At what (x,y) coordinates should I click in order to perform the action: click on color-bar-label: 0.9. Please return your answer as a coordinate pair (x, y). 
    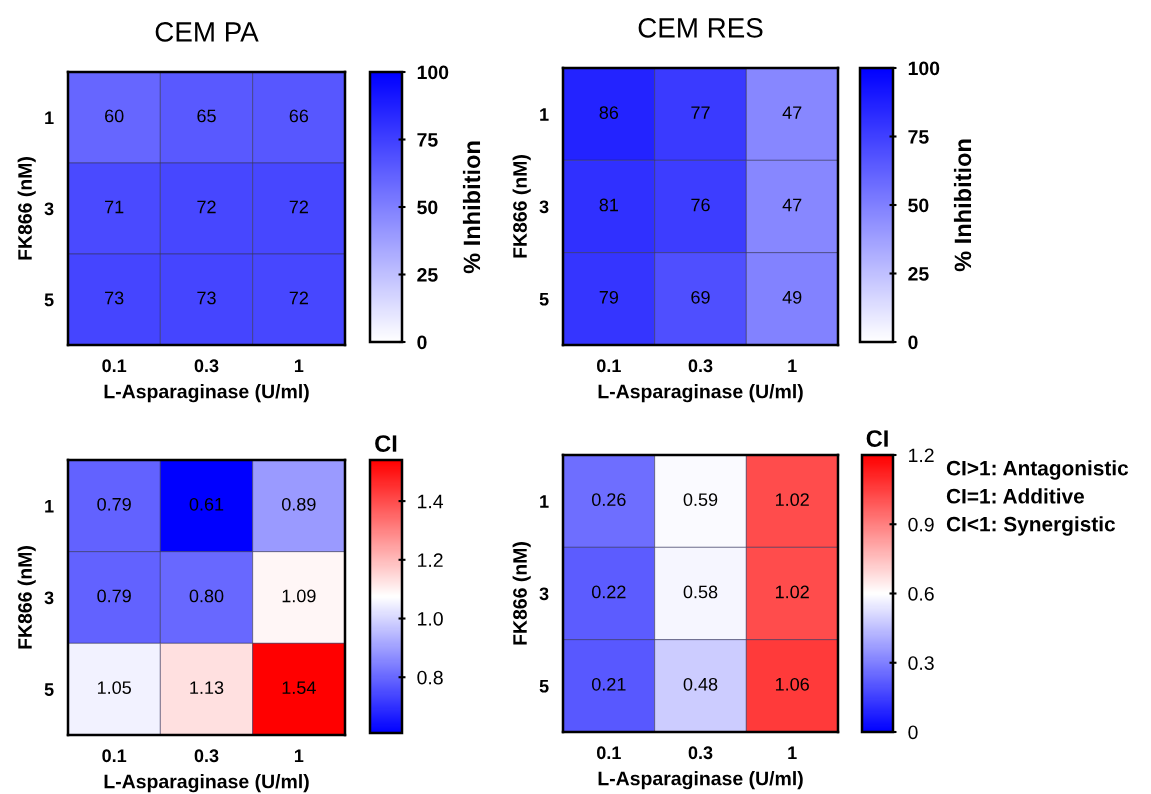
    Looking at the image, I should click on (921, 524).